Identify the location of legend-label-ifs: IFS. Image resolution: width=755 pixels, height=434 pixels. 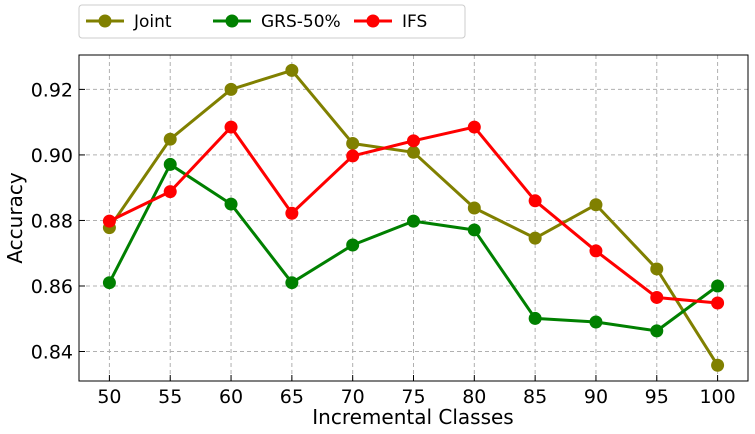
(414, 22).